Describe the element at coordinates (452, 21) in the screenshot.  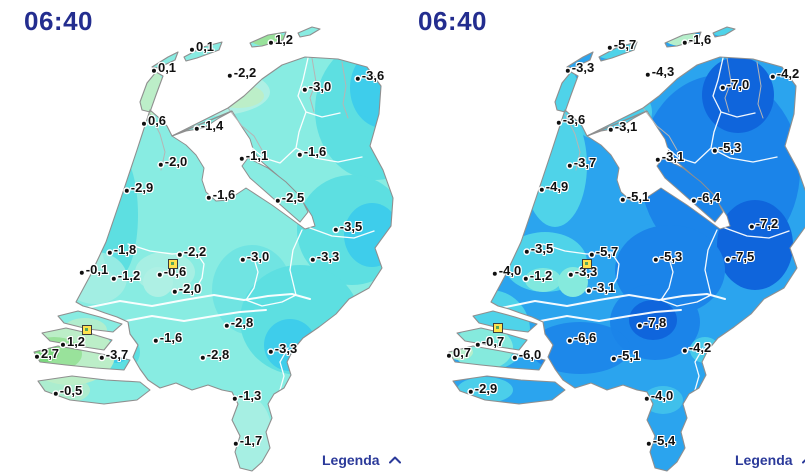
I see `map-time-right: 06:40` at that location.